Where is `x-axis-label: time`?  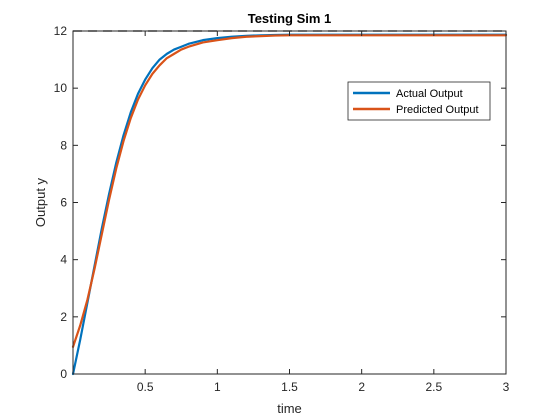
x-axis-label: time is located at coordinates (289, 408).